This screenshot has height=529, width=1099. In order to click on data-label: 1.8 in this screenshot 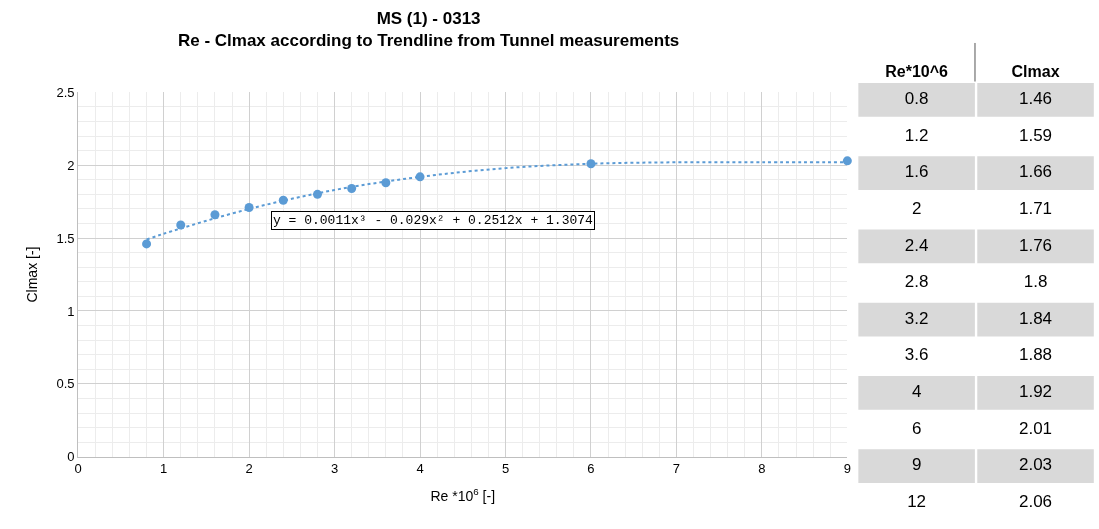, I will do `click(1035, 282)`.